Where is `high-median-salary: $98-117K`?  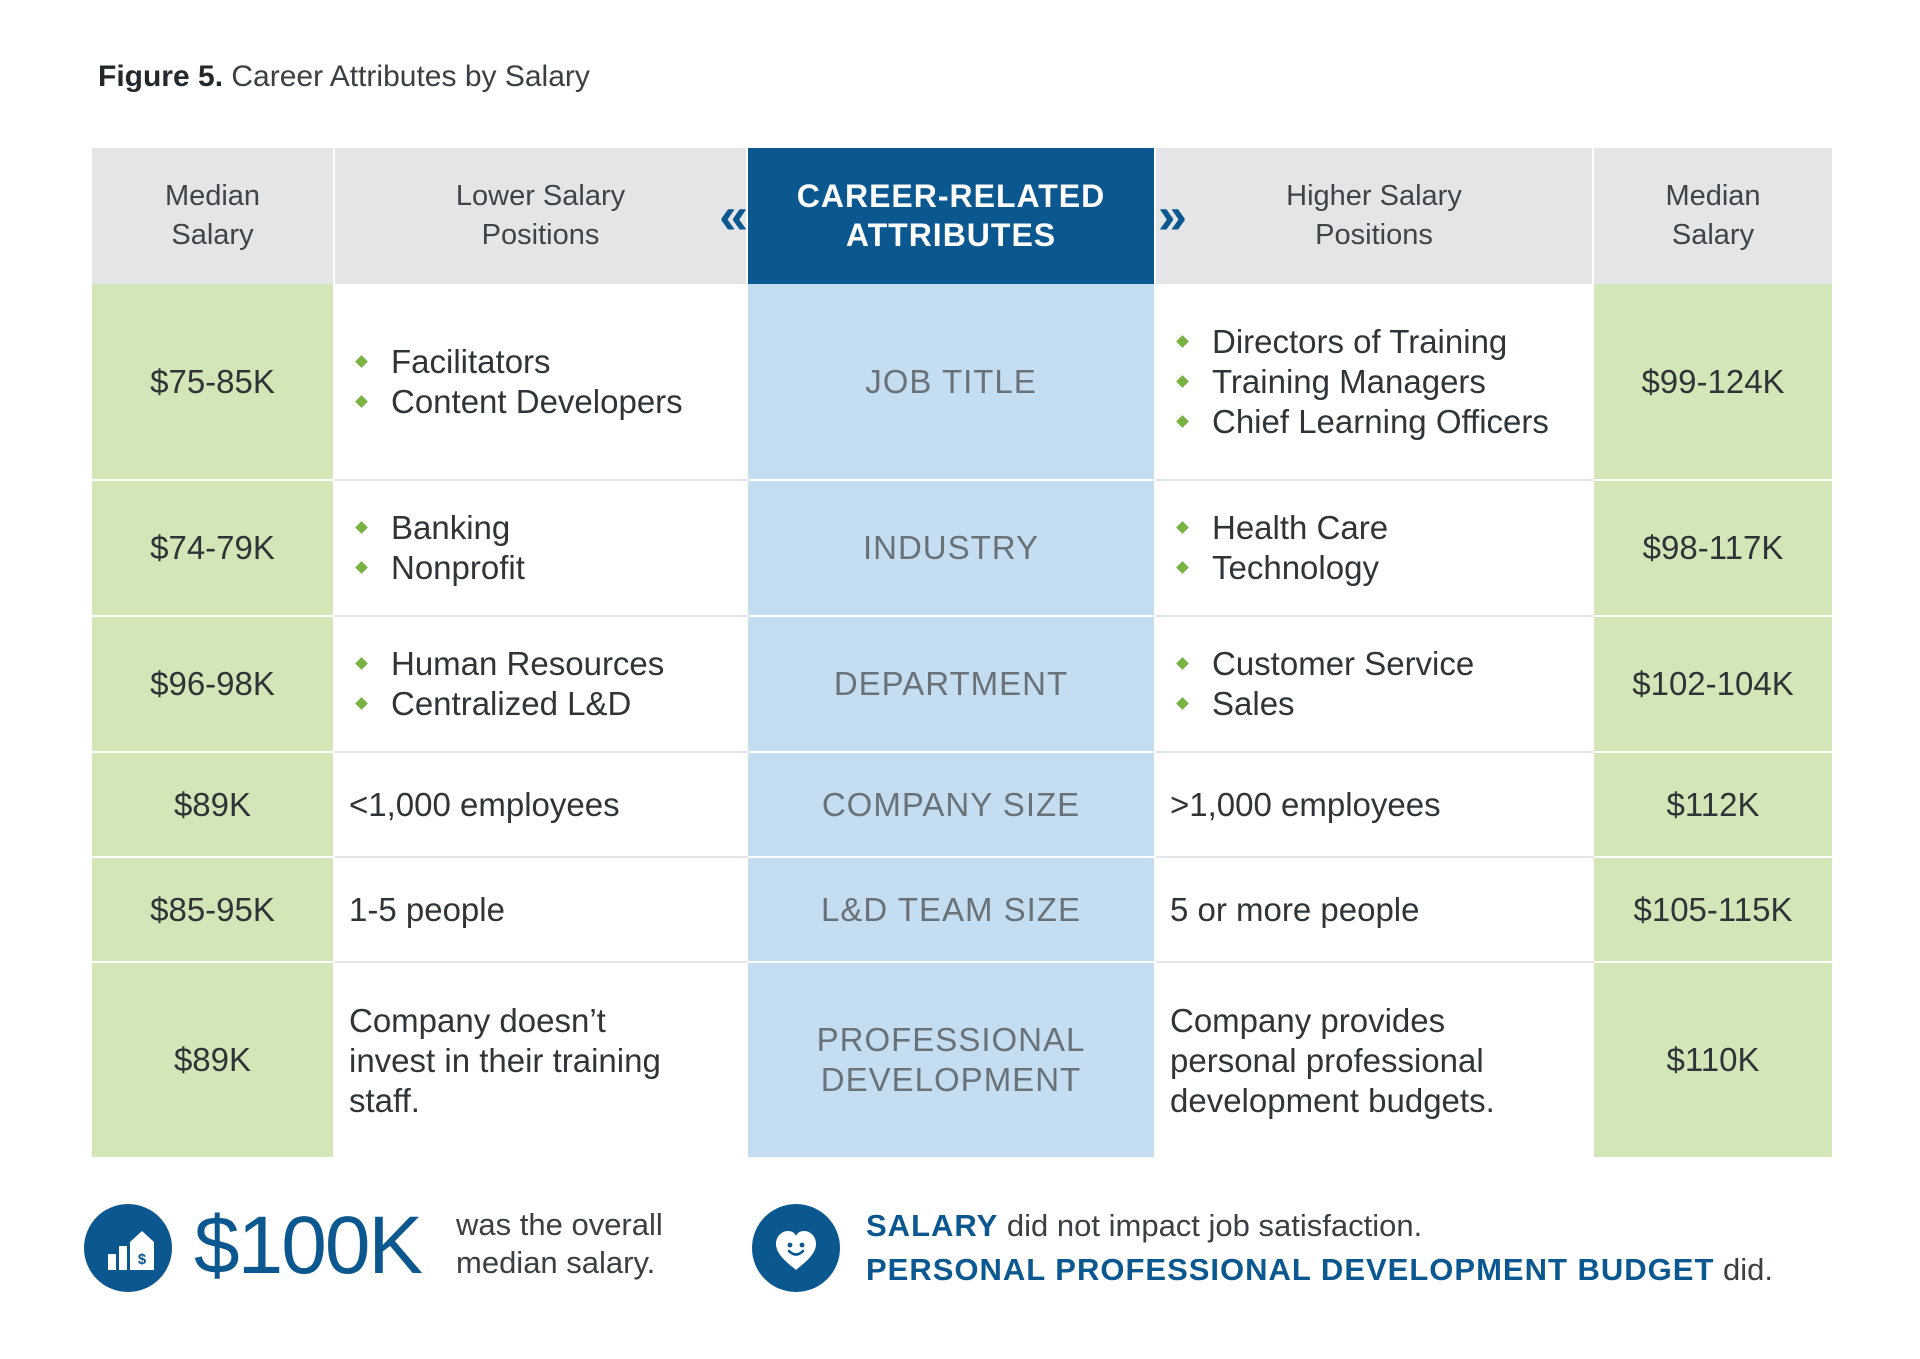 high-median-salary: $98-117K is located at coordinates (1712, 548).